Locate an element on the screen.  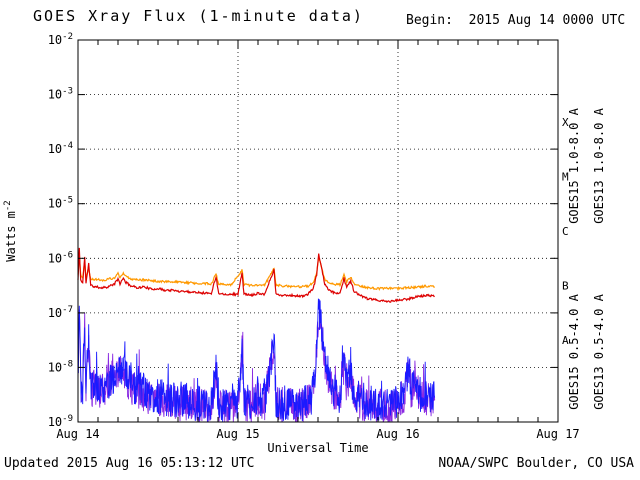
svg-text: GOES15 1.0-8.0 A is located at coordinates (574, 165).